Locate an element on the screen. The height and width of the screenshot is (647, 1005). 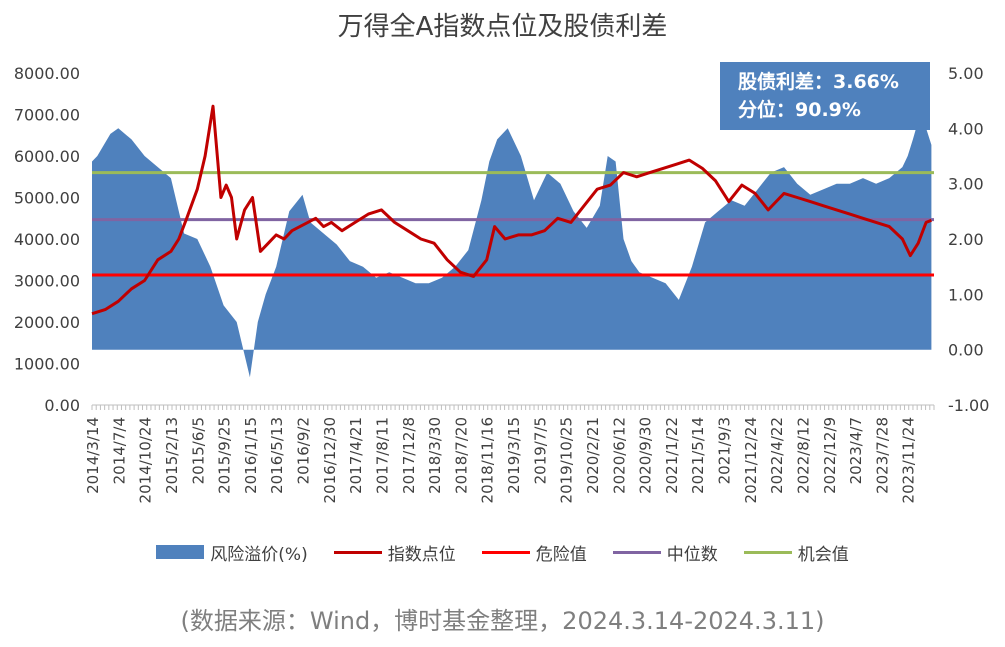
legend-swatch-danger is located at coordinates (505, 552).